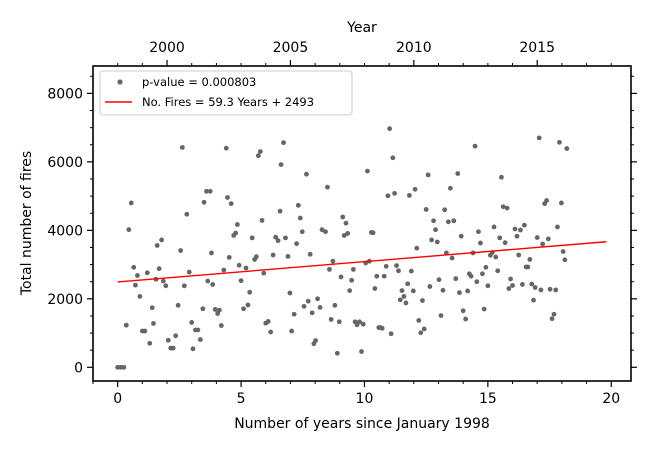 This screenshot has width=650, height=450. What do you see at coordinates (167, 48) in the screenshot?
I see `top-x-tick-label: 2000` at bounding box center [167, 48].